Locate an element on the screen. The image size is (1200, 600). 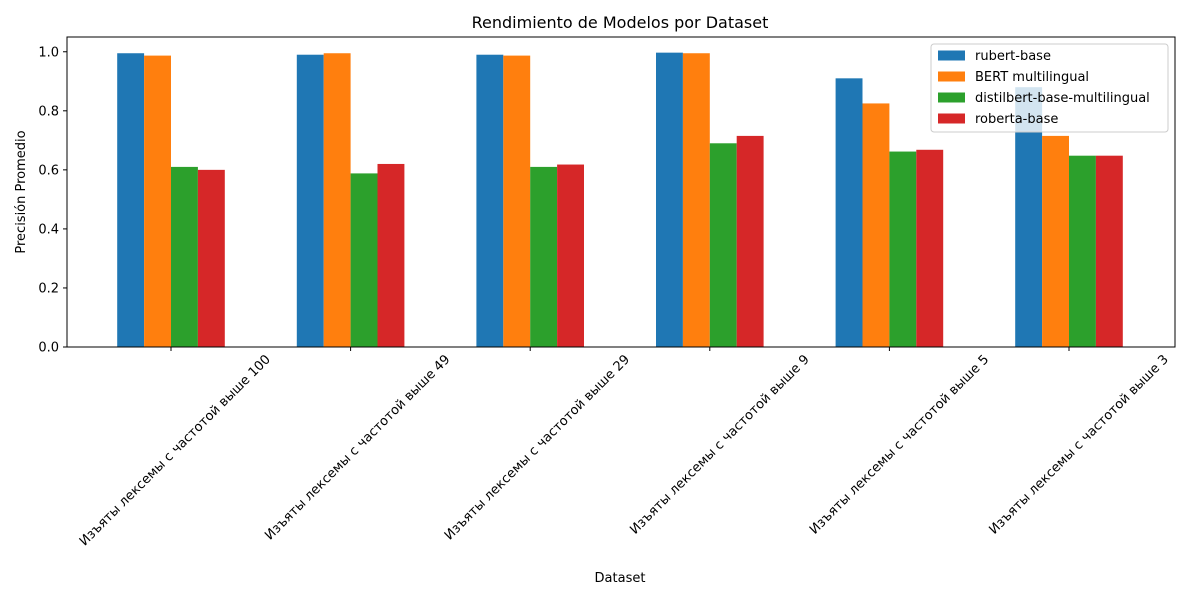
x-tick-label-2: Изъяты лексемы с частотой выше 29 is located at coordinates (537, 447).